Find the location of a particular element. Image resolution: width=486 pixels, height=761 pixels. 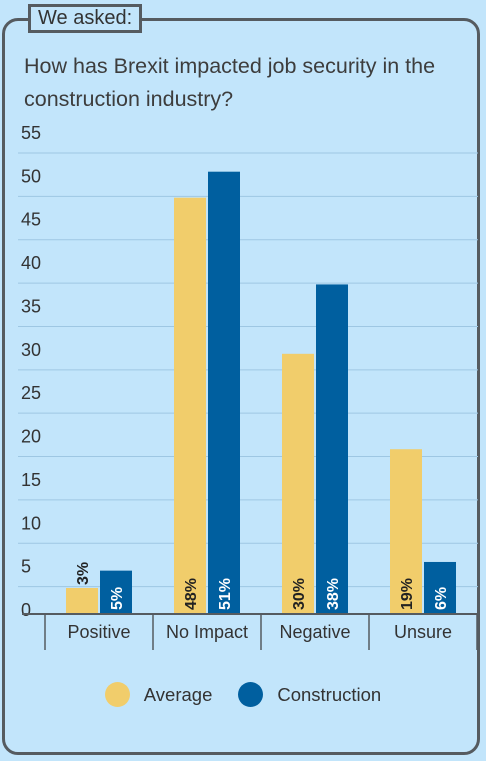

data-label: 5% is located at coordinates (117, 598).